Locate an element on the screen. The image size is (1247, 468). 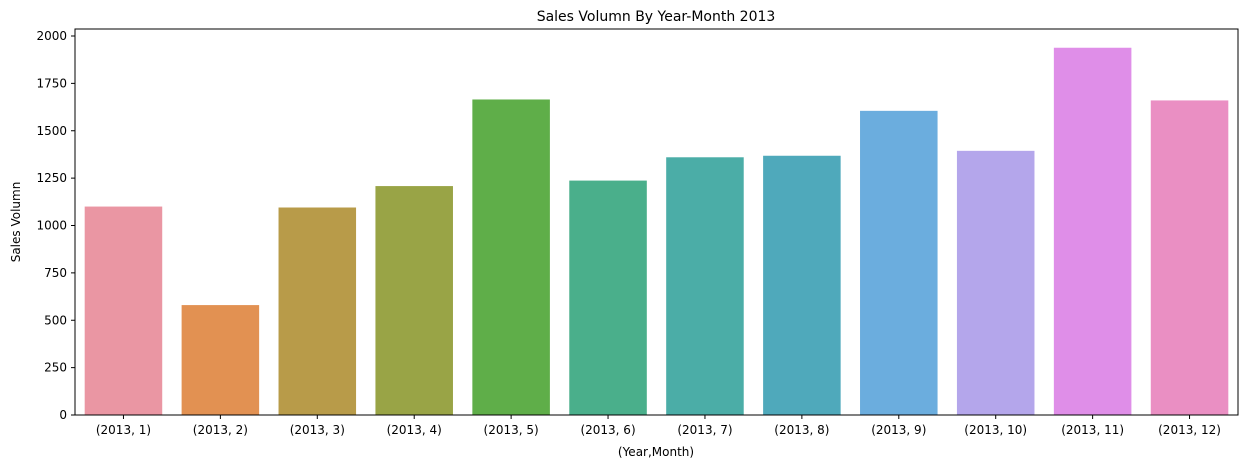
y-tick-label: 2000 is located at coordinates (51, 36).